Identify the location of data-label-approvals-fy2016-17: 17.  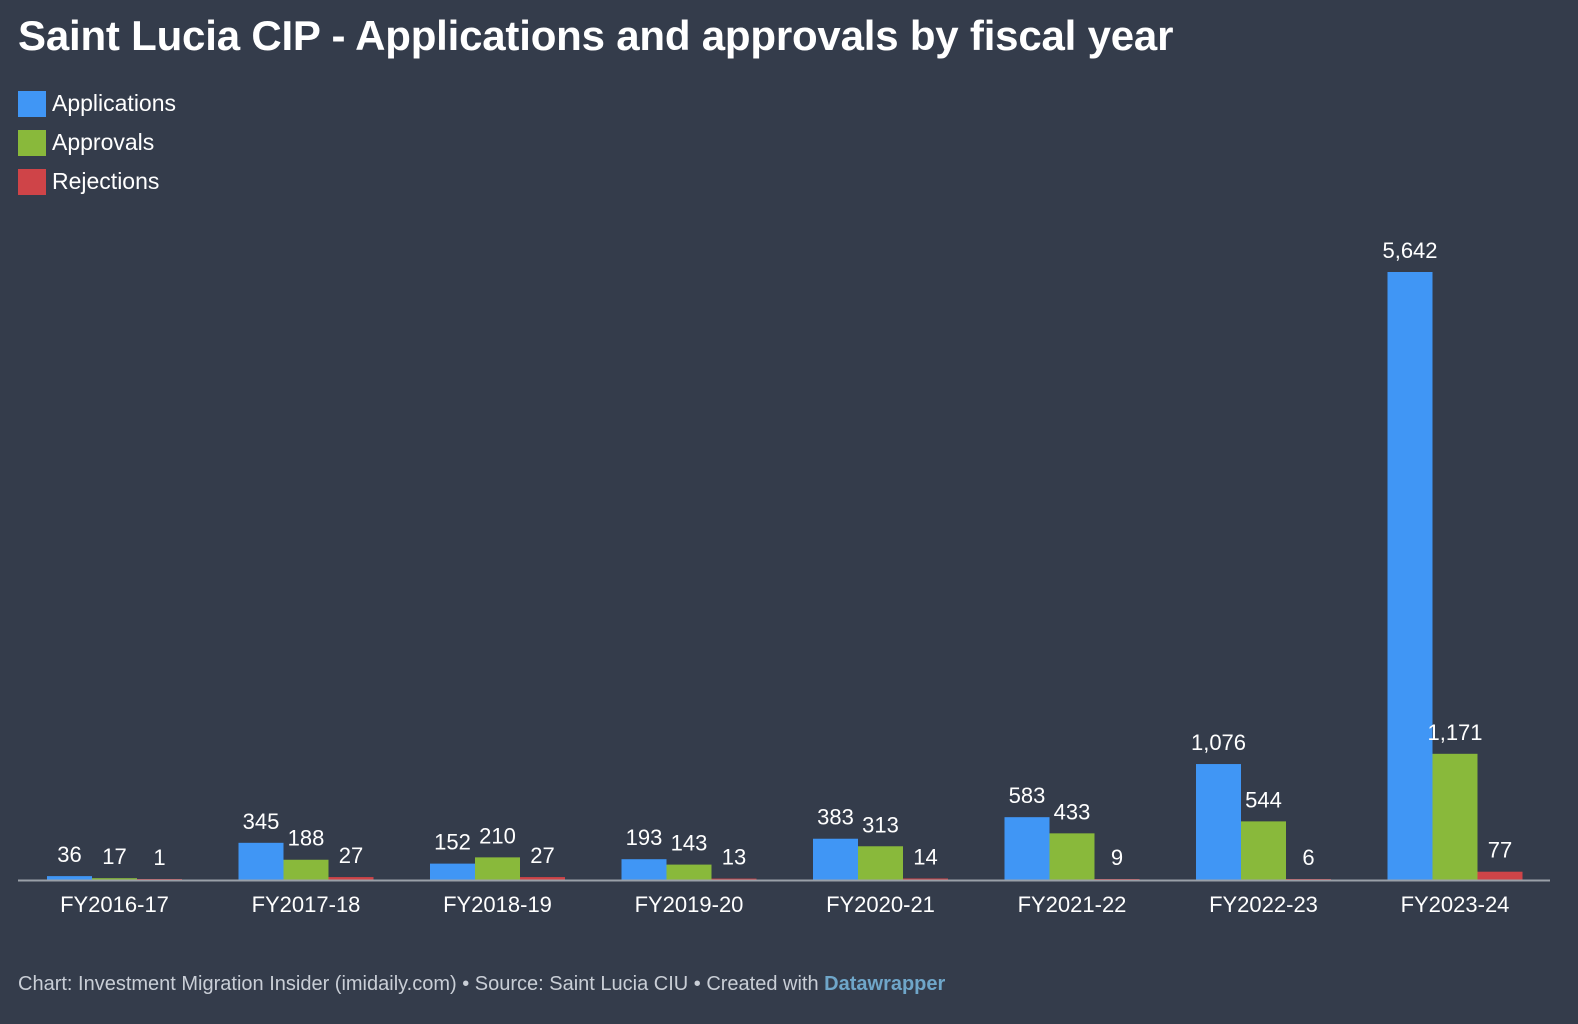
(114, 856).